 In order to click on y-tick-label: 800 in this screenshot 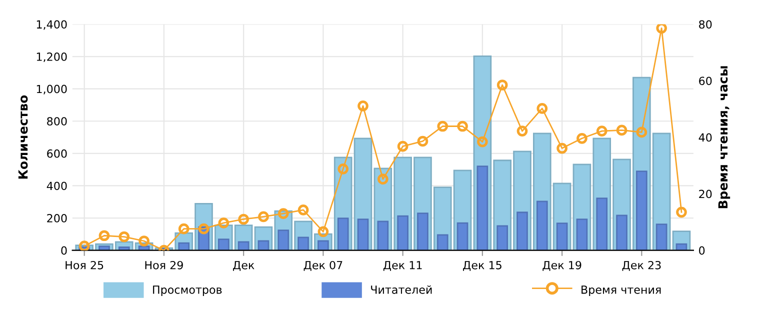, I will do `click(57, 121)`.